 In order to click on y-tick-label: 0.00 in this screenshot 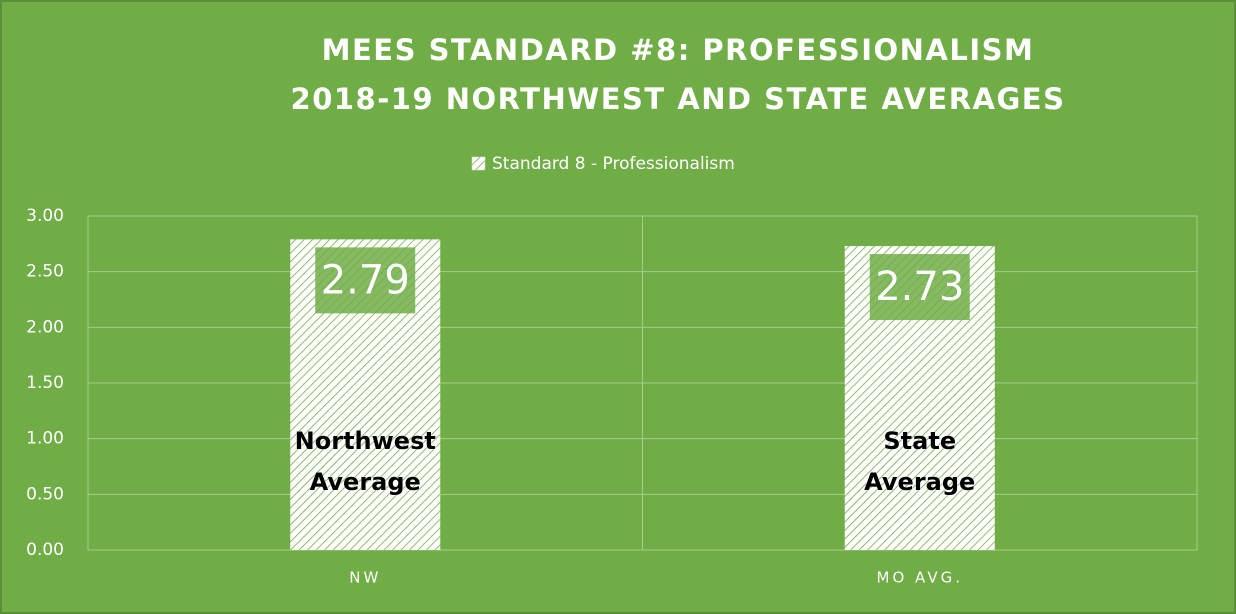, I will do `click(45, 550)`.